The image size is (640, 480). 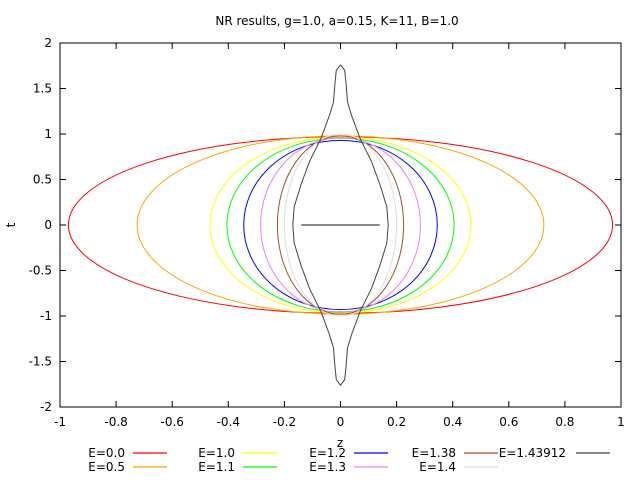 I want to click on y-tick-label: 0.5, so click(x=42, y=180).